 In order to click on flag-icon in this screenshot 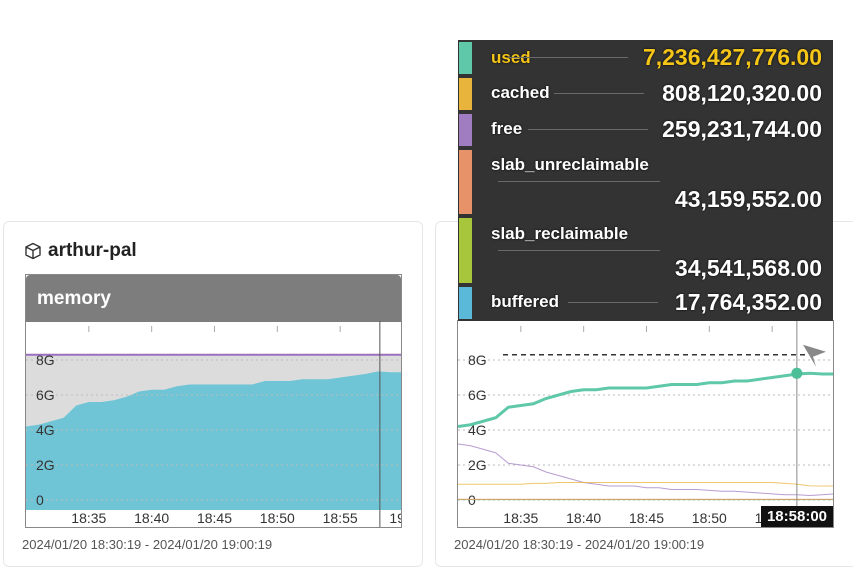, I will do `click(814, 355)`.